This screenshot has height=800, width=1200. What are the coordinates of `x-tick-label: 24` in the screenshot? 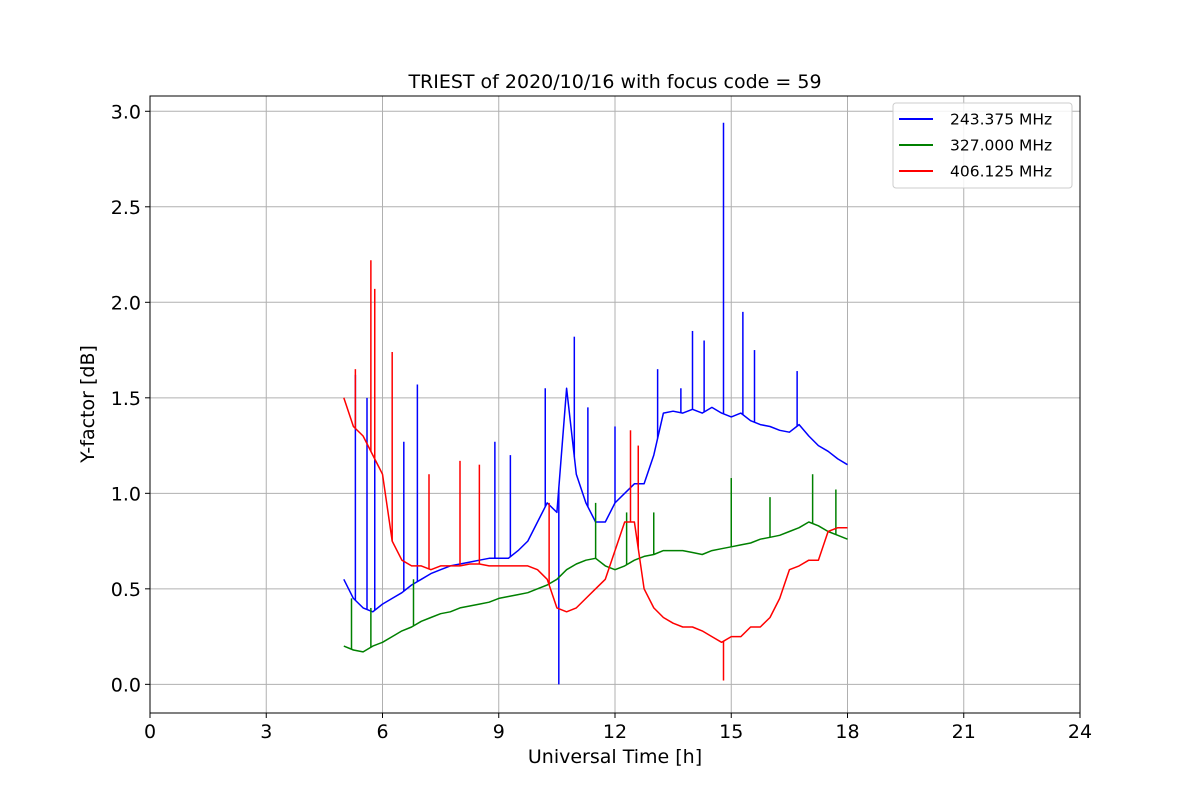 It's located at (1080, 732).